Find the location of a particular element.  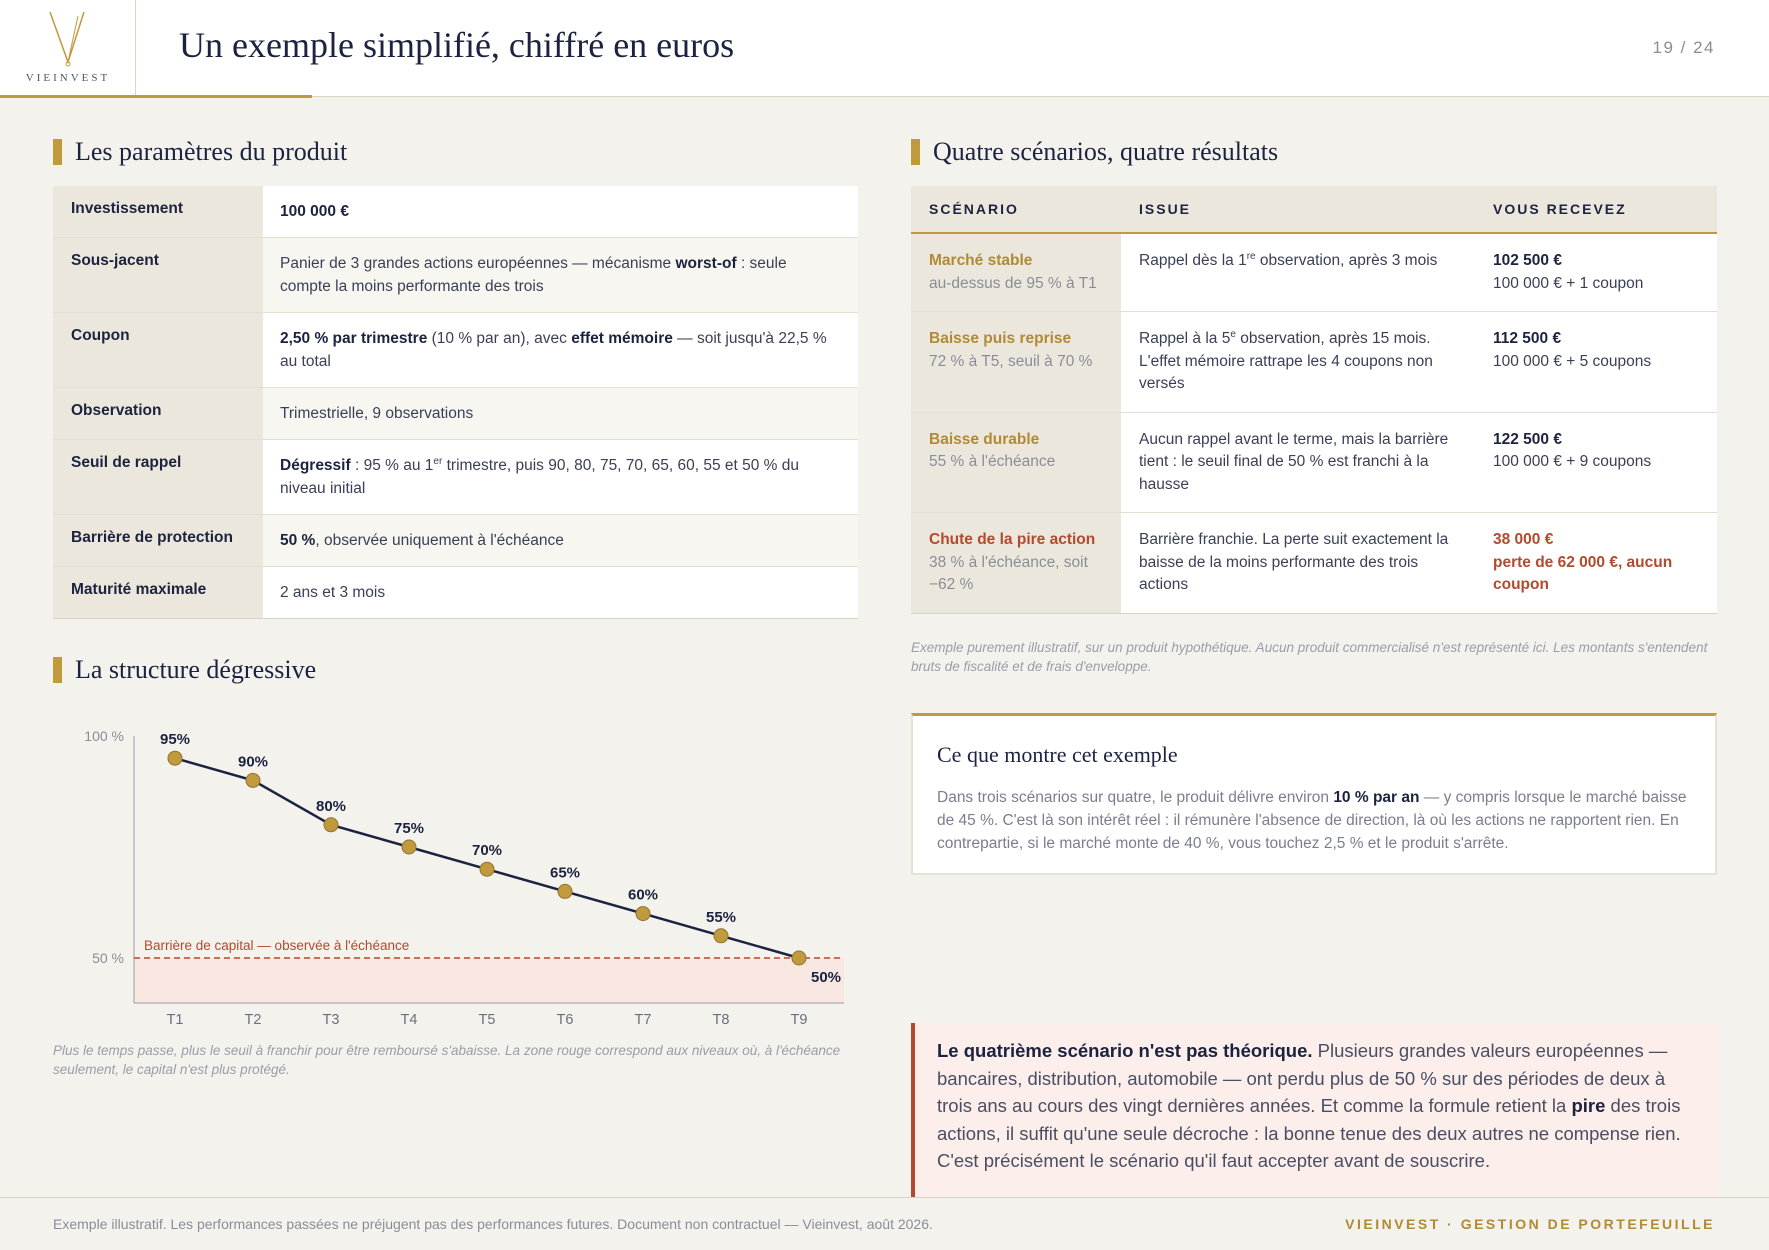

params-section-title: Les paramètres du produit is located at coordinates (200, 152).